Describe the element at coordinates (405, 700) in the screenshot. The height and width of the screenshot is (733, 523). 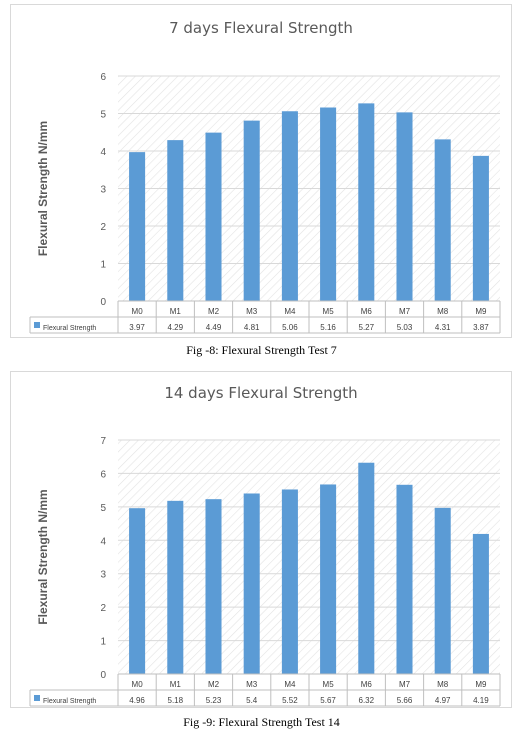
I see `data-label: 5.66` at that location.